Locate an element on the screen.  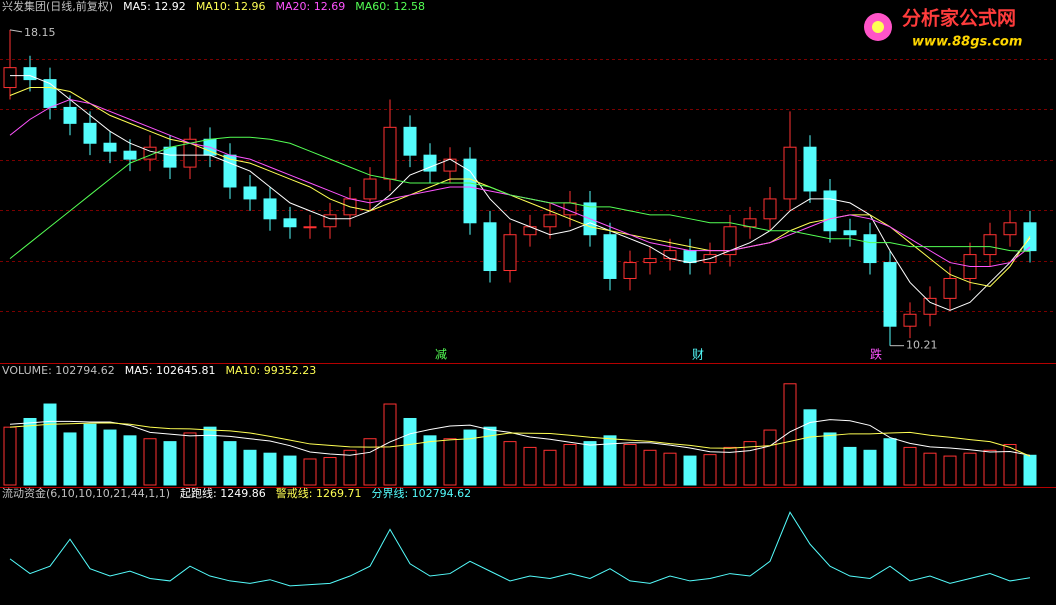
annotation: 18.15 is located at coordinates (40, 32).